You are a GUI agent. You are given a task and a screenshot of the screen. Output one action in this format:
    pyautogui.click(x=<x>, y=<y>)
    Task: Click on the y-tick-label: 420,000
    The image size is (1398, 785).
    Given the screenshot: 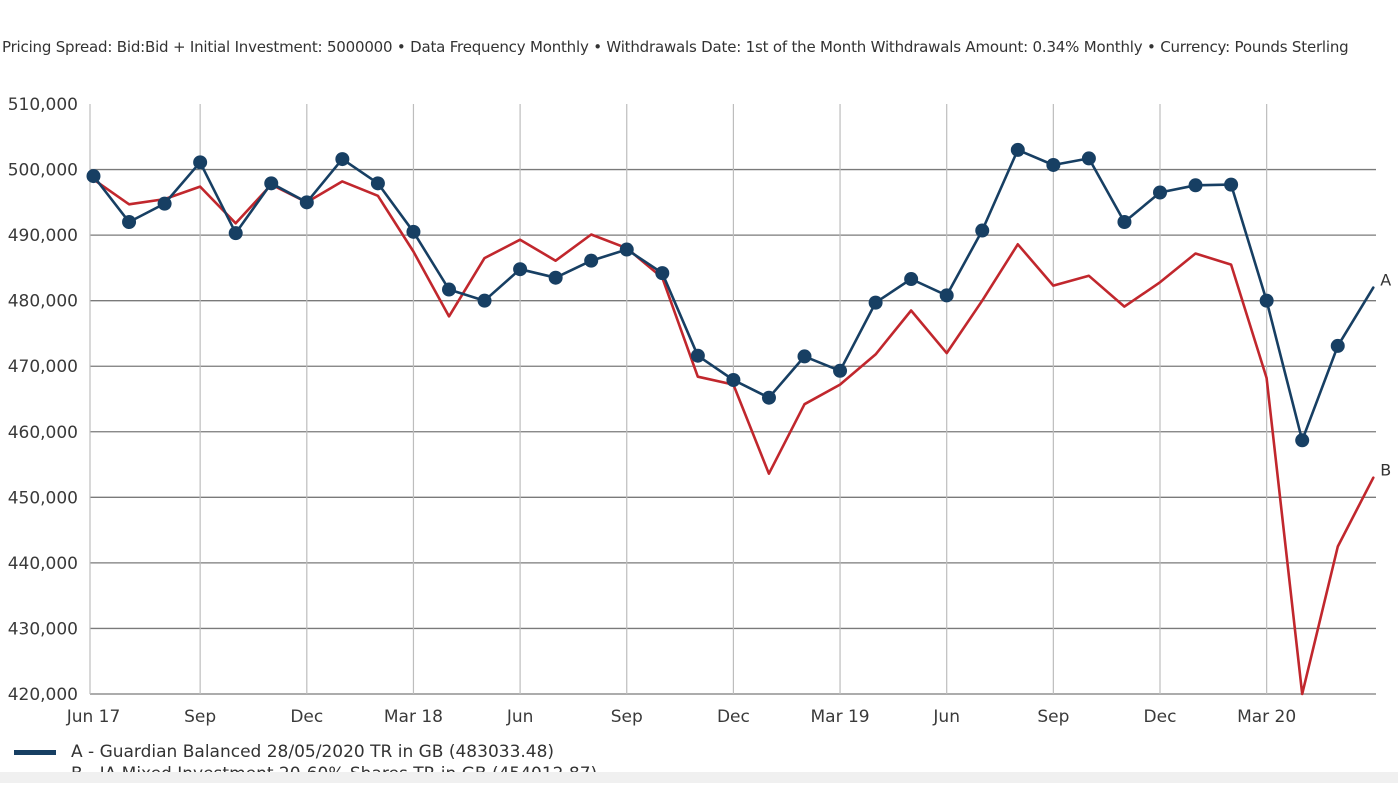 What is the action you would take?
    pyautogui.click(x=43, y=695)
    